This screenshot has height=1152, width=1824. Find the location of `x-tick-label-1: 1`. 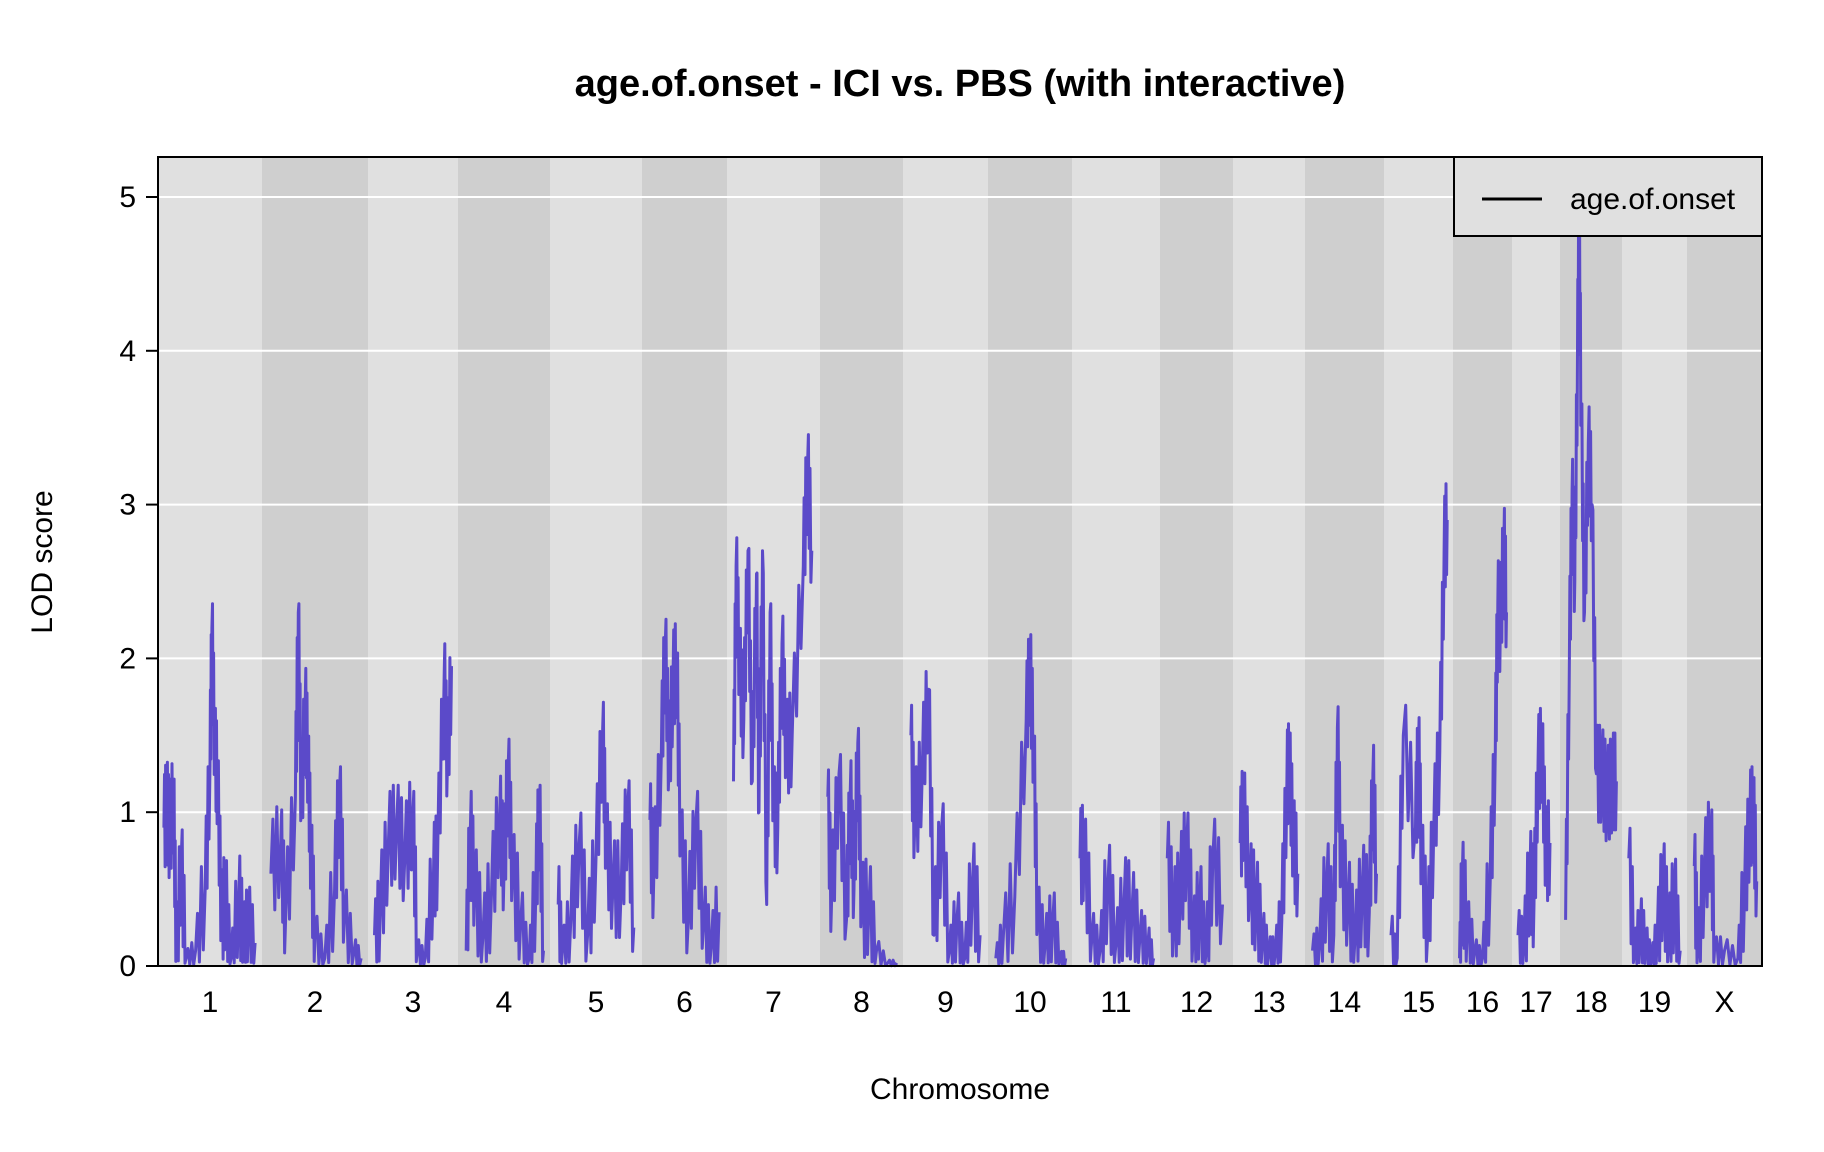

x-tick-label-1: 1 is located at coordinates (210, 1002).